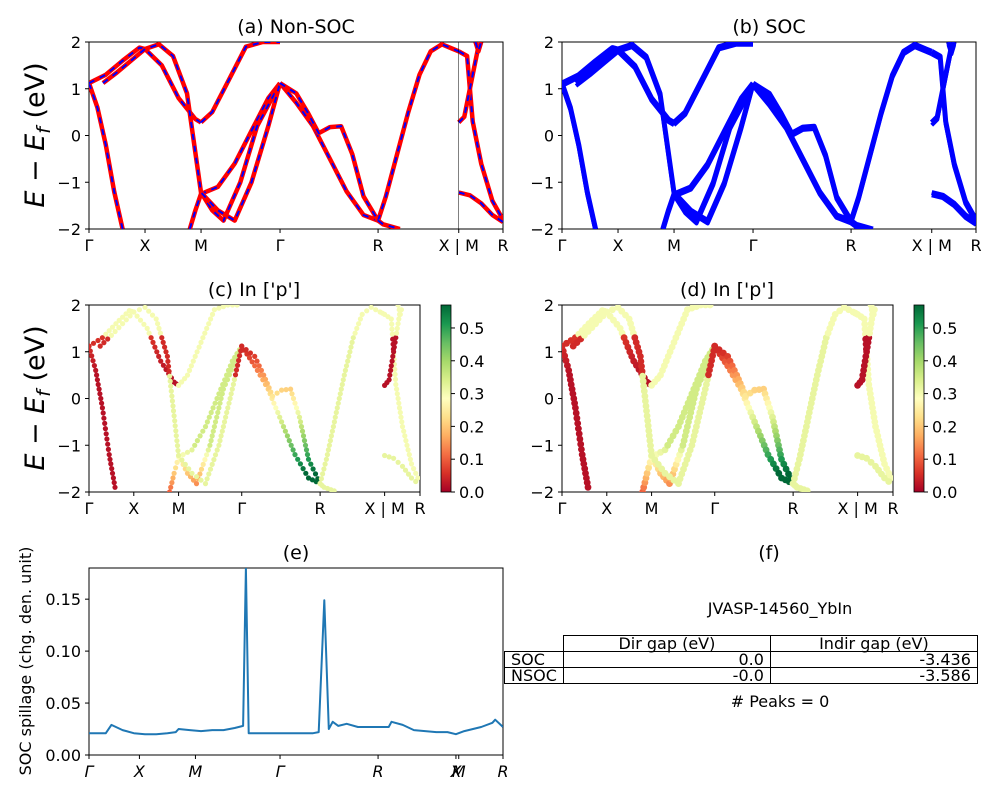  Describe the element at coordinates (944, 492) in the screenshot. I see `colorbar-tick-label: 0.0` at that location.